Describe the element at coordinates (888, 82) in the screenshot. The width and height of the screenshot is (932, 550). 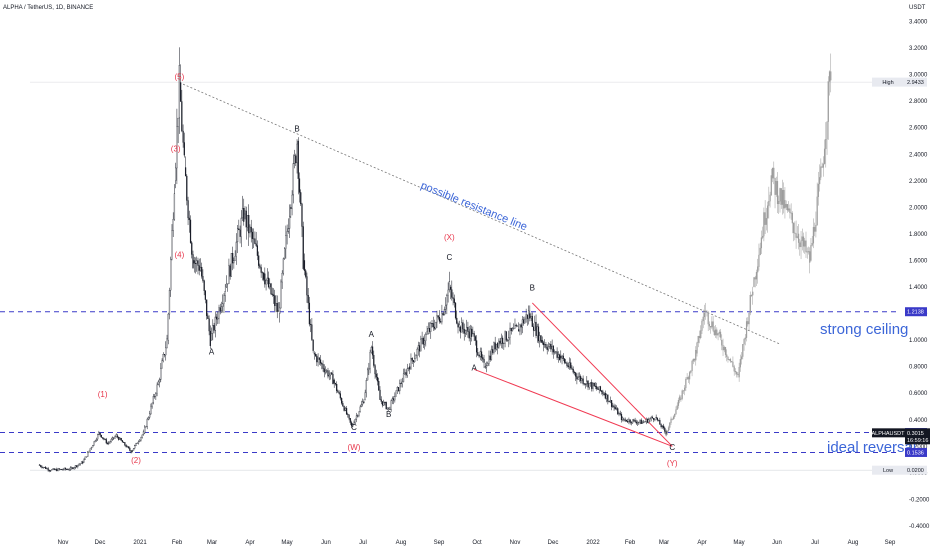
I see `ref-high-tag` at that location.